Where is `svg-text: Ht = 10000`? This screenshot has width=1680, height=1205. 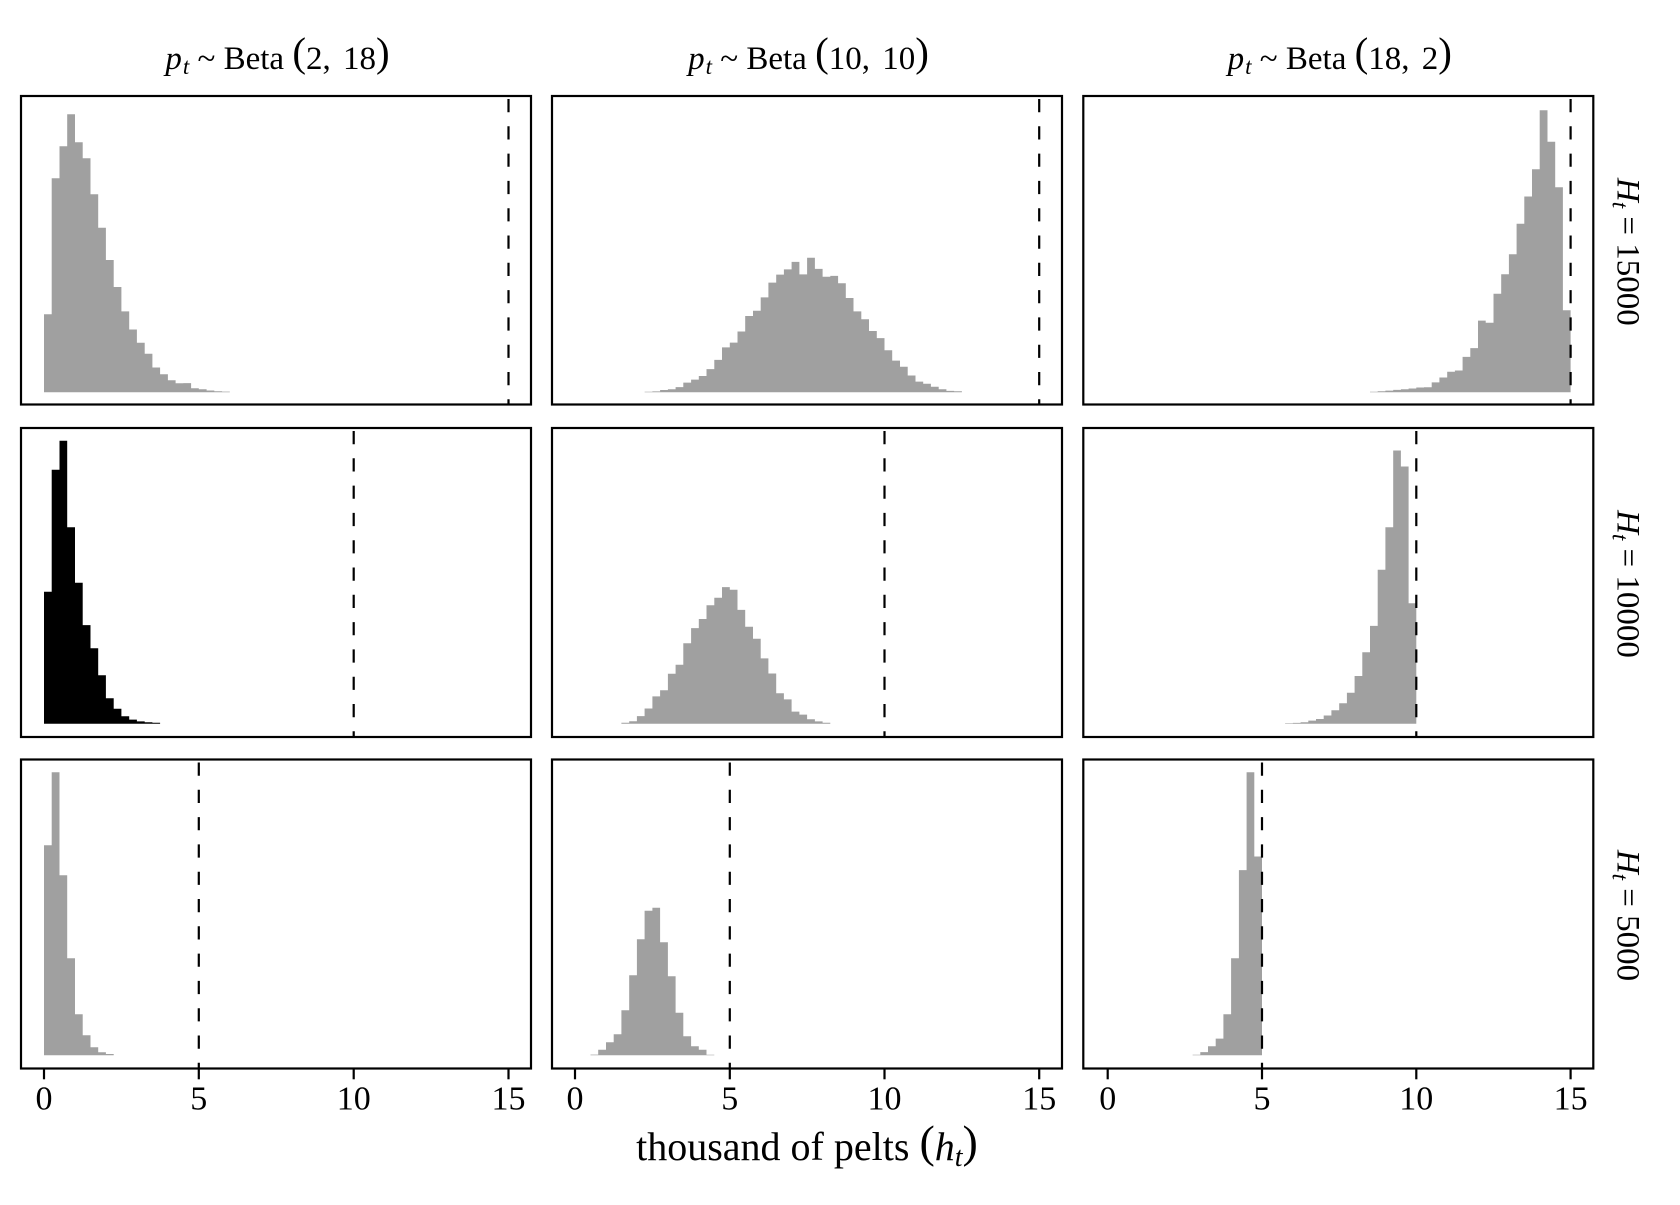
svg-text: Ht = 10000 is located at coordinates (1627, 583).